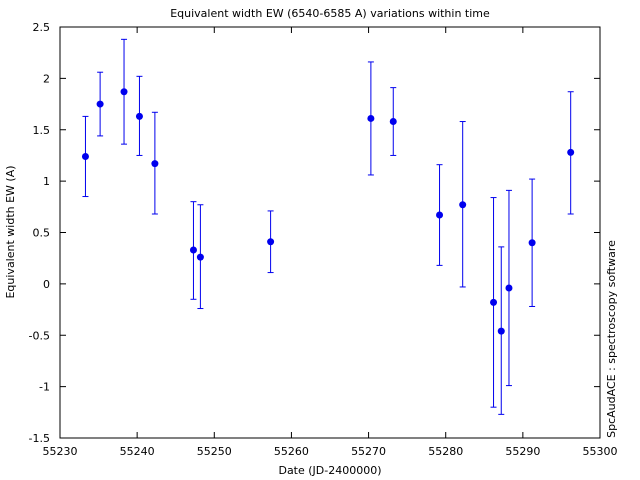 This screenshot has height=480, width=640. I want to click on x-tick-label: 55300, so click(600, 451).